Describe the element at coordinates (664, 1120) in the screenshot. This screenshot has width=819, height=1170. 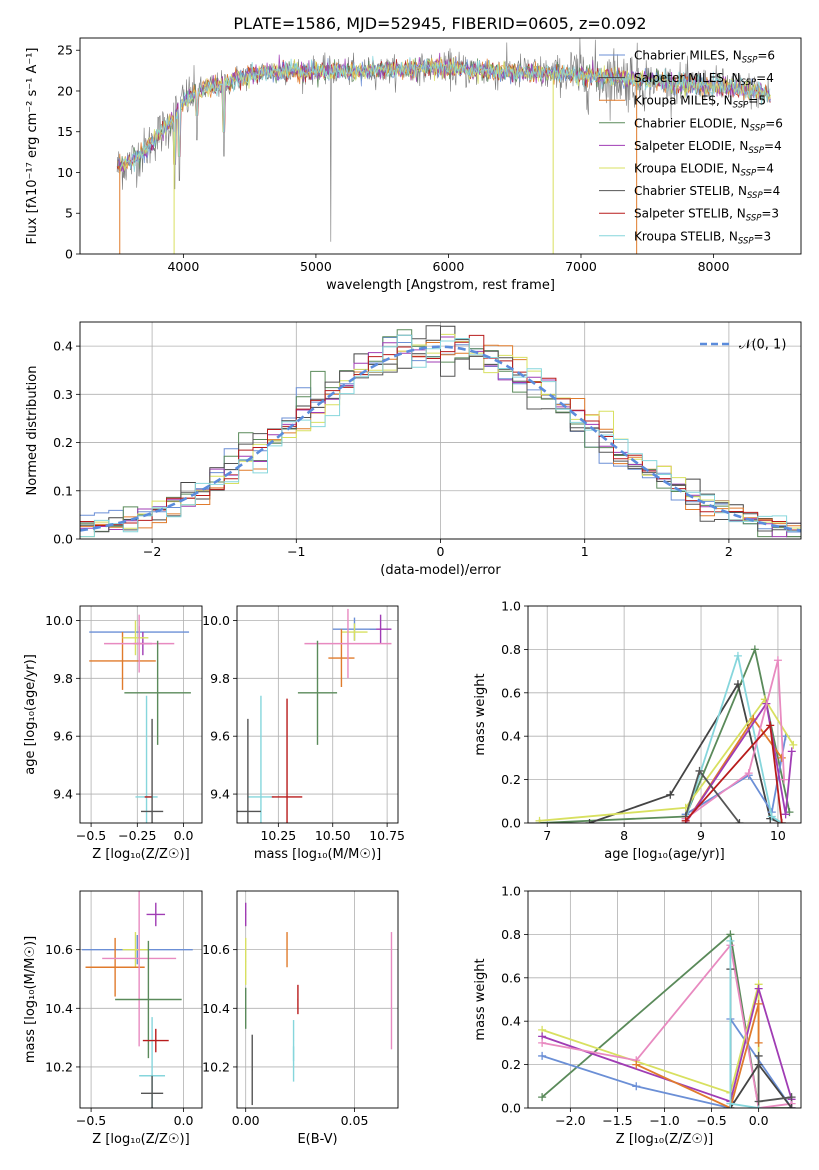
I see `x-tick-label: −1.0` at that location.